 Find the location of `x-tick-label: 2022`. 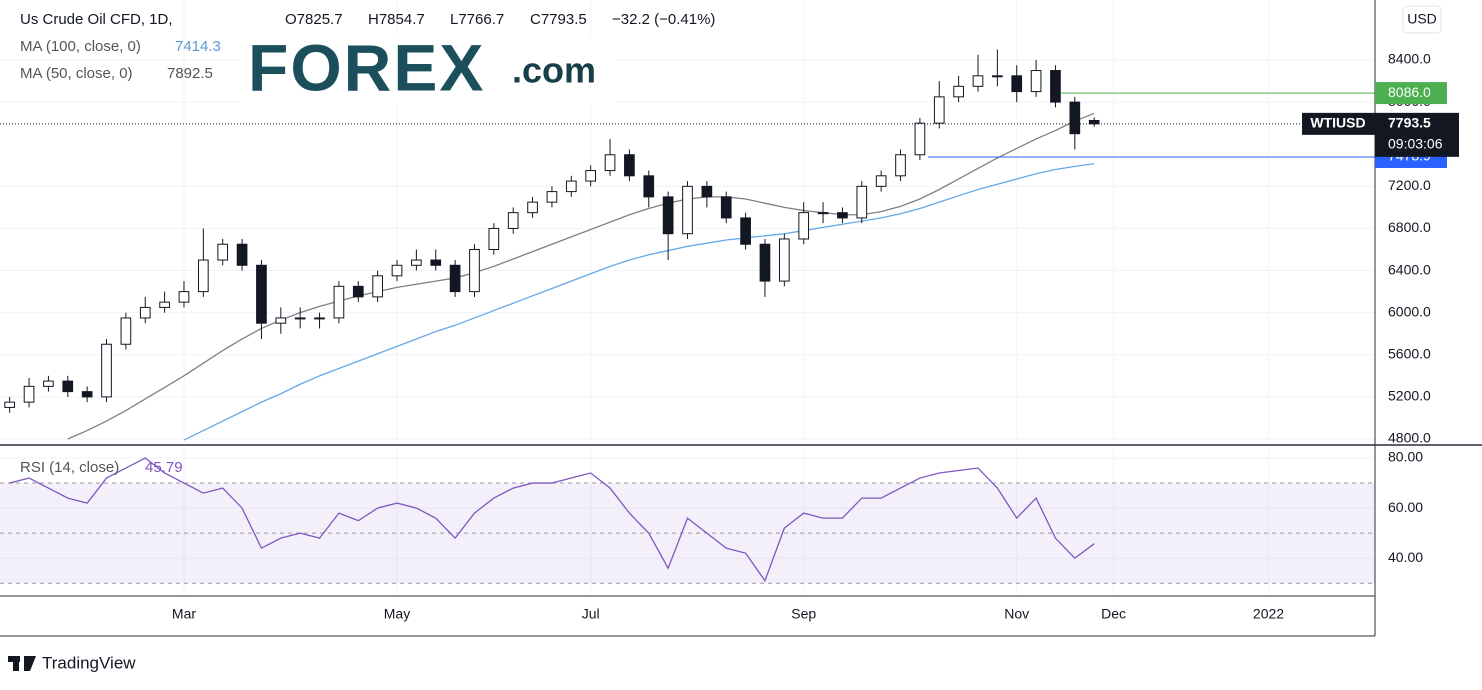

x-tick-label: 2022 is located at coordinates (1268, 614).